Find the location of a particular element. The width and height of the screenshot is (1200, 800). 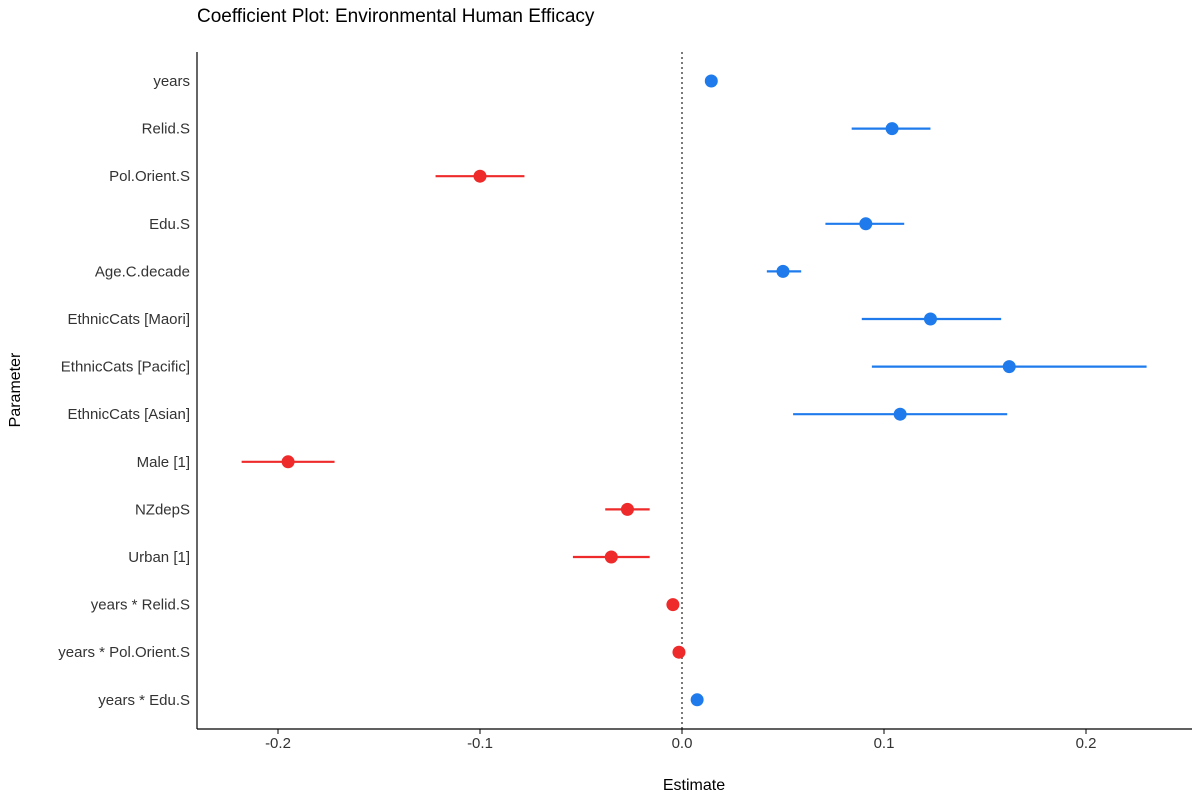

y-tick-label-urban-1: Urban [1] is located at coordinates (159, 557).